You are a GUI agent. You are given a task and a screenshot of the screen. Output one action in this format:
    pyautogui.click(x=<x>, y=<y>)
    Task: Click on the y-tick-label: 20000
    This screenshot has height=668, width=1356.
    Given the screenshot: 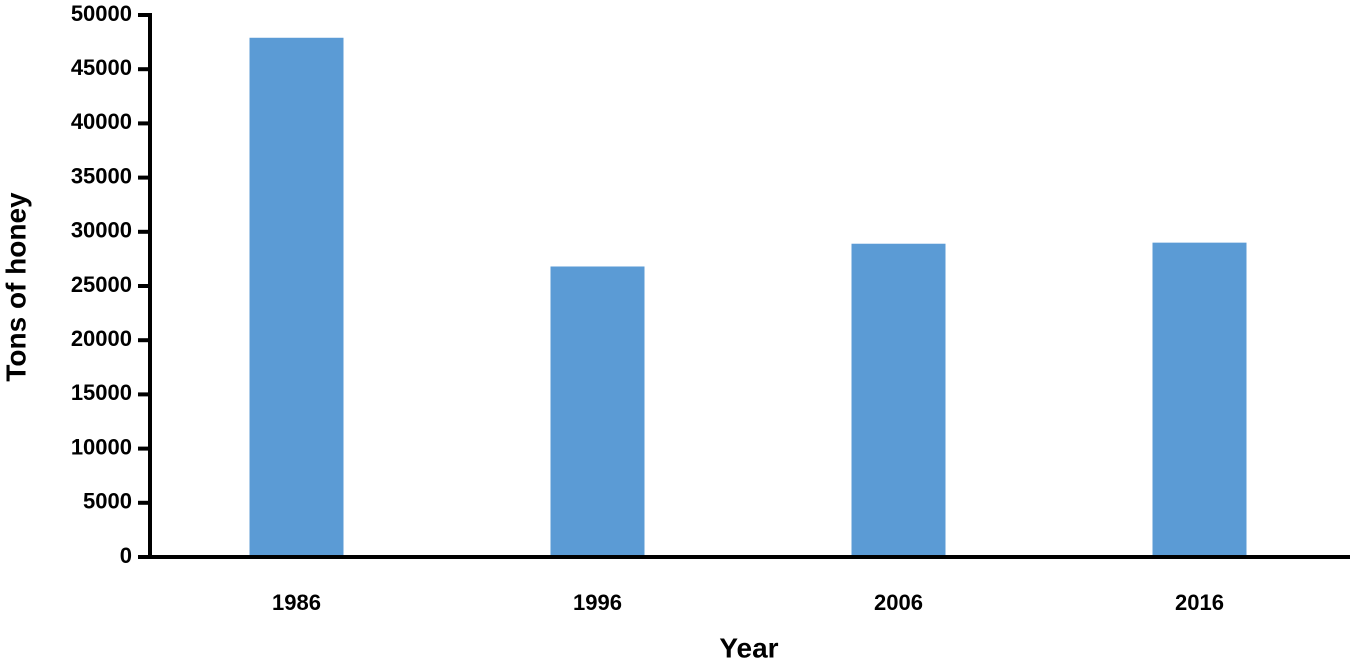 What is the action you would take?
    pyautogui.click(x=101, y=338)
    